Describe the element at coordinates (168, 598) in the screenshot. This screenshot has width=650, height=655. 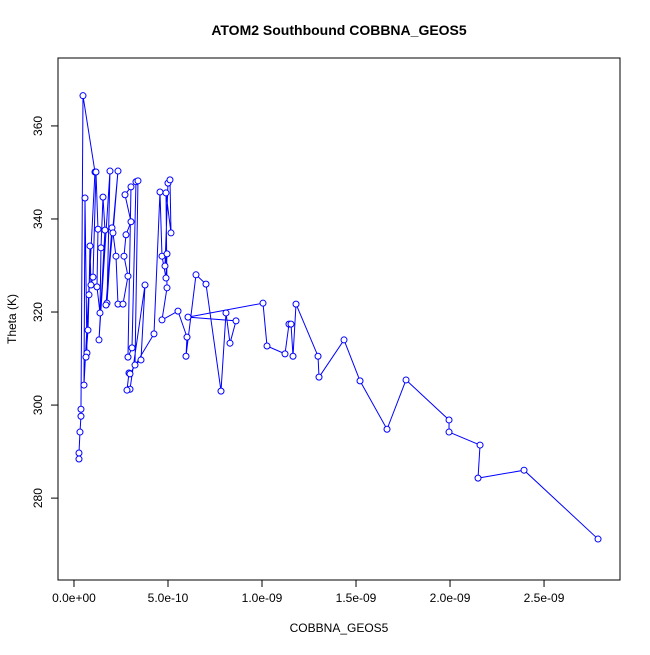
I see `x-tick-label: 5.0e-10` at that location.